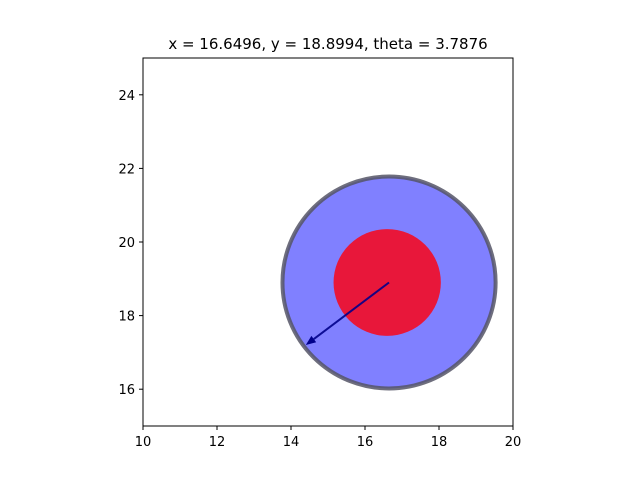 The height and width of the screenshot is (480, 640). Describe the element at coordinates (143, 442) in the screenshot. I see `x-tick-label: 10` at that location.